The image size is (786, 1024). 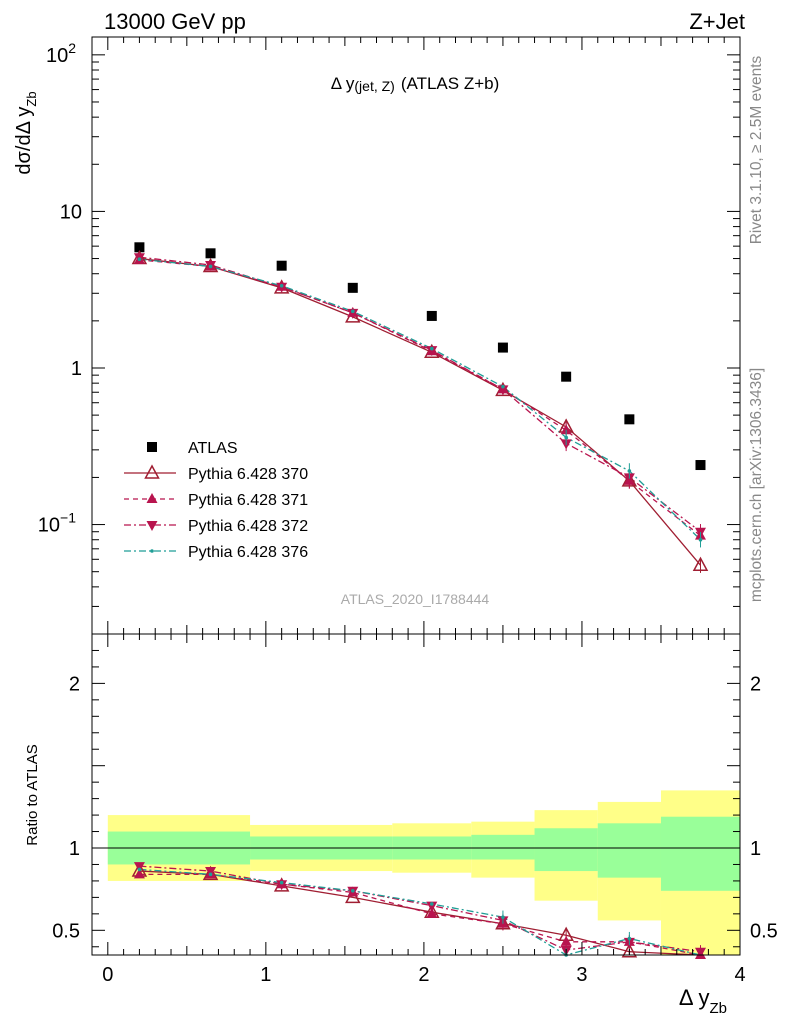 What do you see at coordinates (71, 212) in the screenshot?
I see `main-y-tick-label: 10` at bounding box center [71, 212].